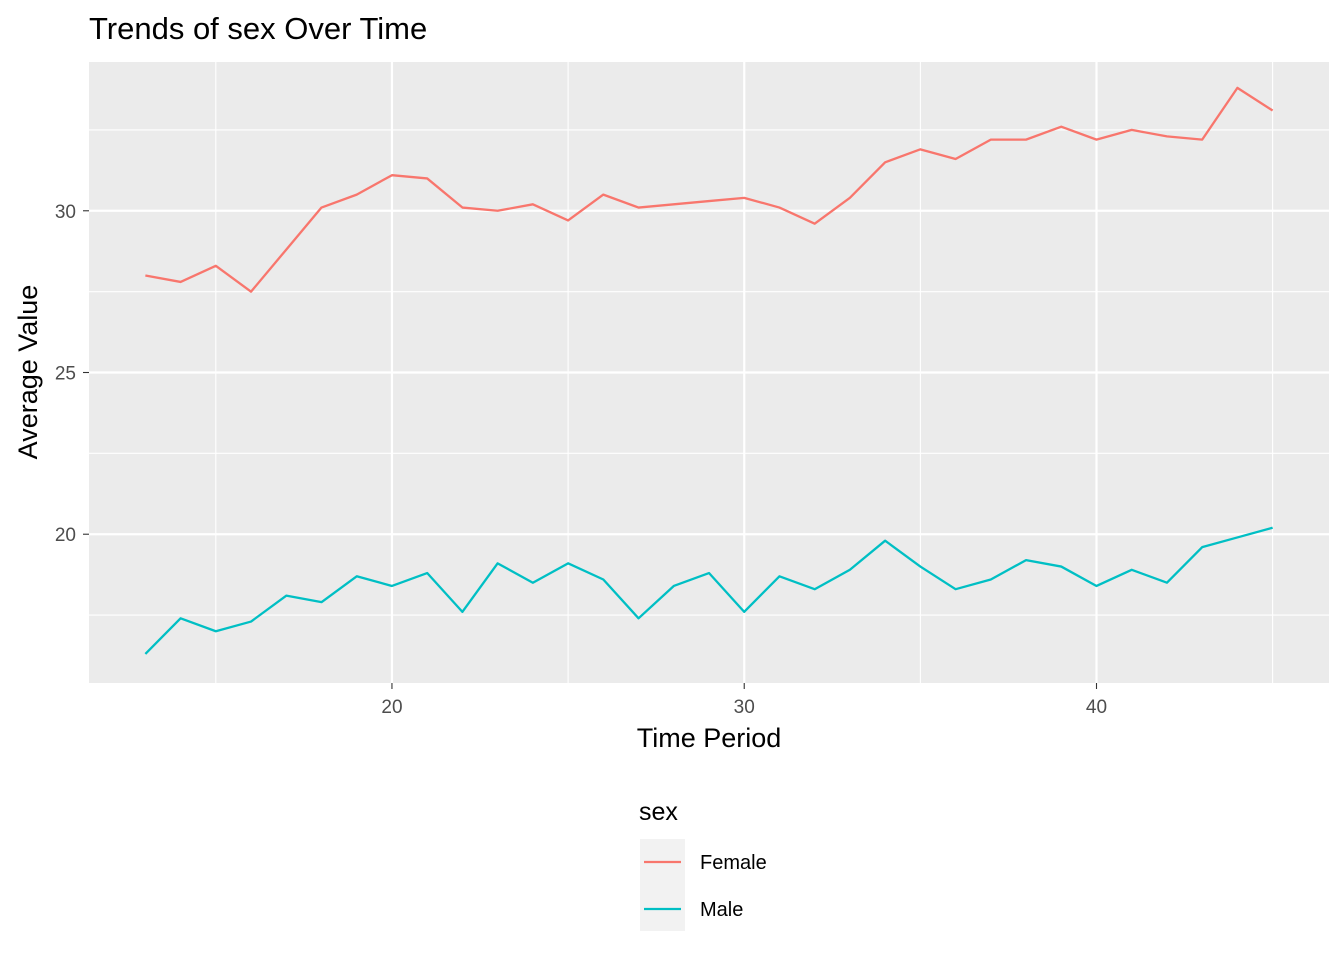 Image resolution: width=1344 pixels, height=960 pixels. I want to click on legend-label-male: Male, so click(721, 910).